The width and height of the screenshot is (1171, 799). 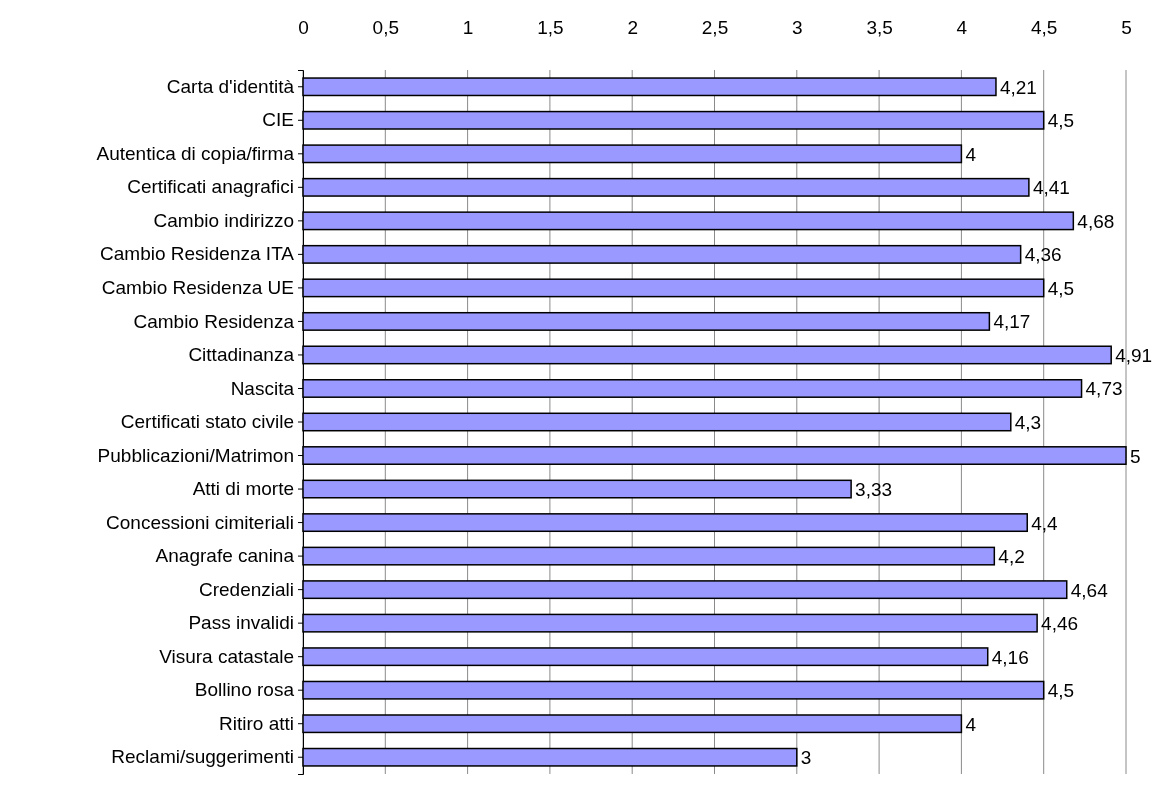 I want to click on y-tick-label: Certificati stato civile, so click(x=207, y=422).